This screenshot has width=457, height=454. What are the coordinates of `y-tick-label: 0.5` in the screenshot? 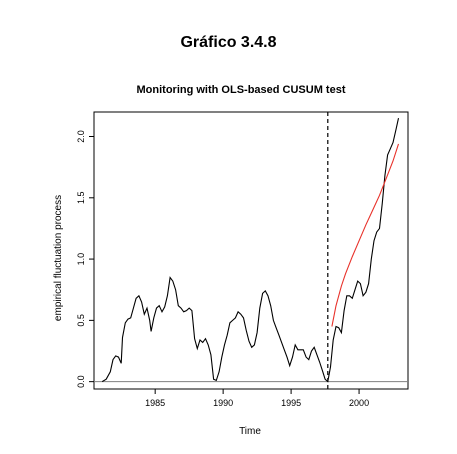 It's located at (81, 320).